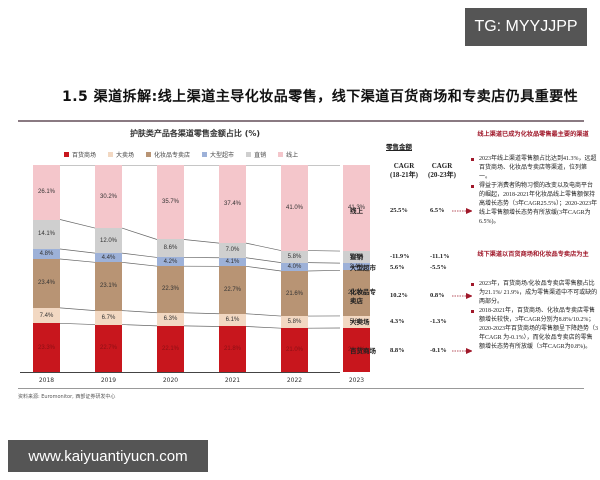  What do you see at coordinates (399, 147) in the screenshot?
I see `table-header: 零售金额` at bounding box center [399, 147].